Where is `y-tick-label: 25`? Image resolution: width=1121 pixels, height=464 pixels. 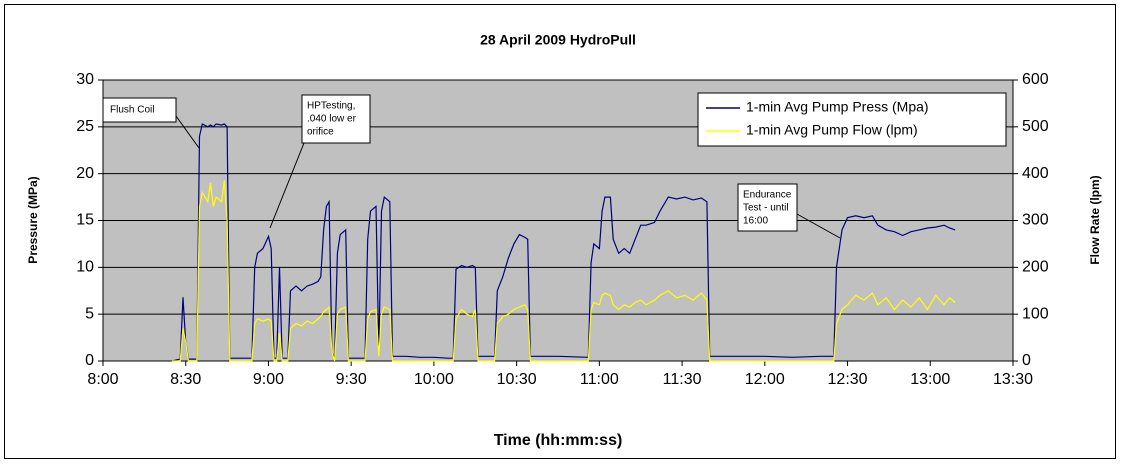 y-tick-label: 25 is located at coordinates (85, 126).